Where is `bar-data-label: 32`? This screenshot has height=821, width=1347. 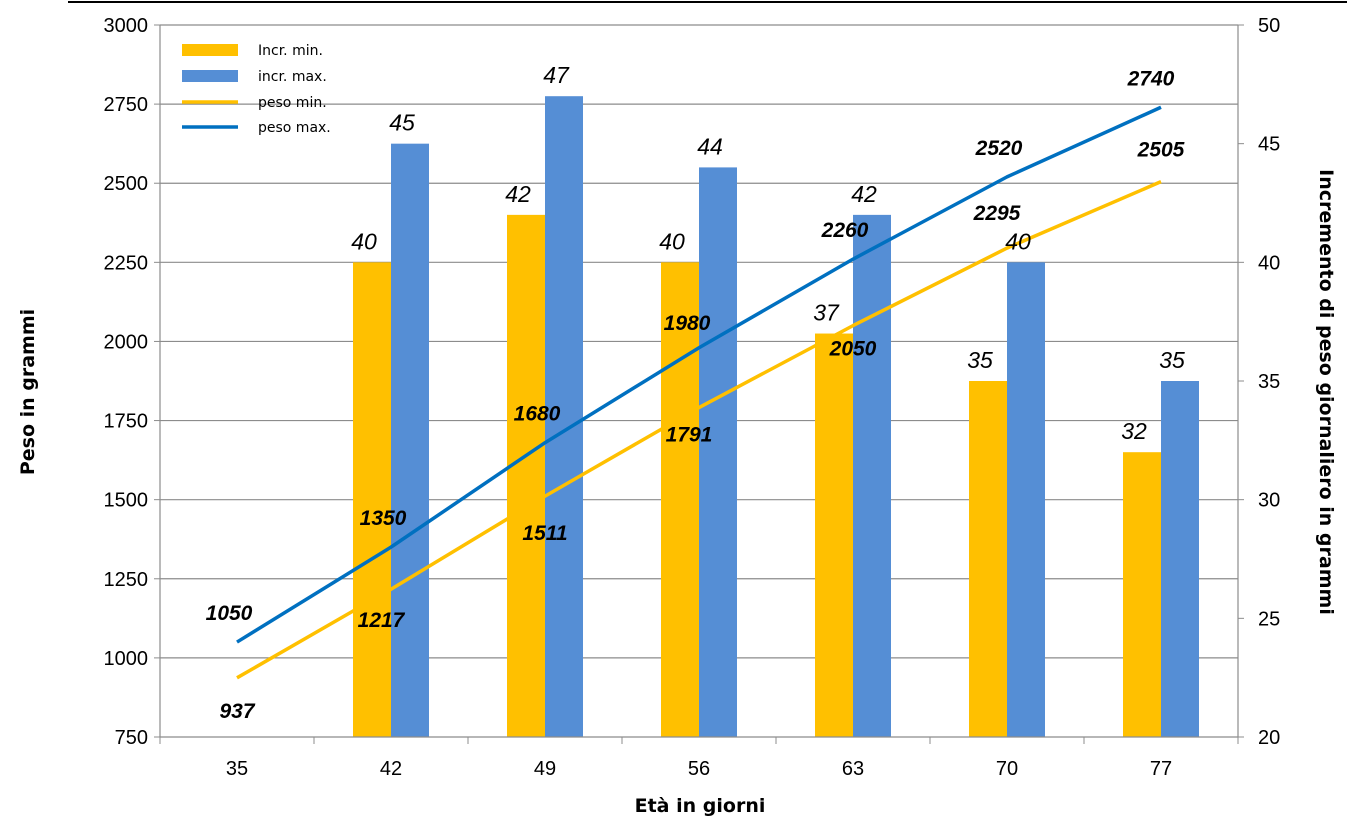
bar-data-label: 32 is located at coordinates (1134, 431).